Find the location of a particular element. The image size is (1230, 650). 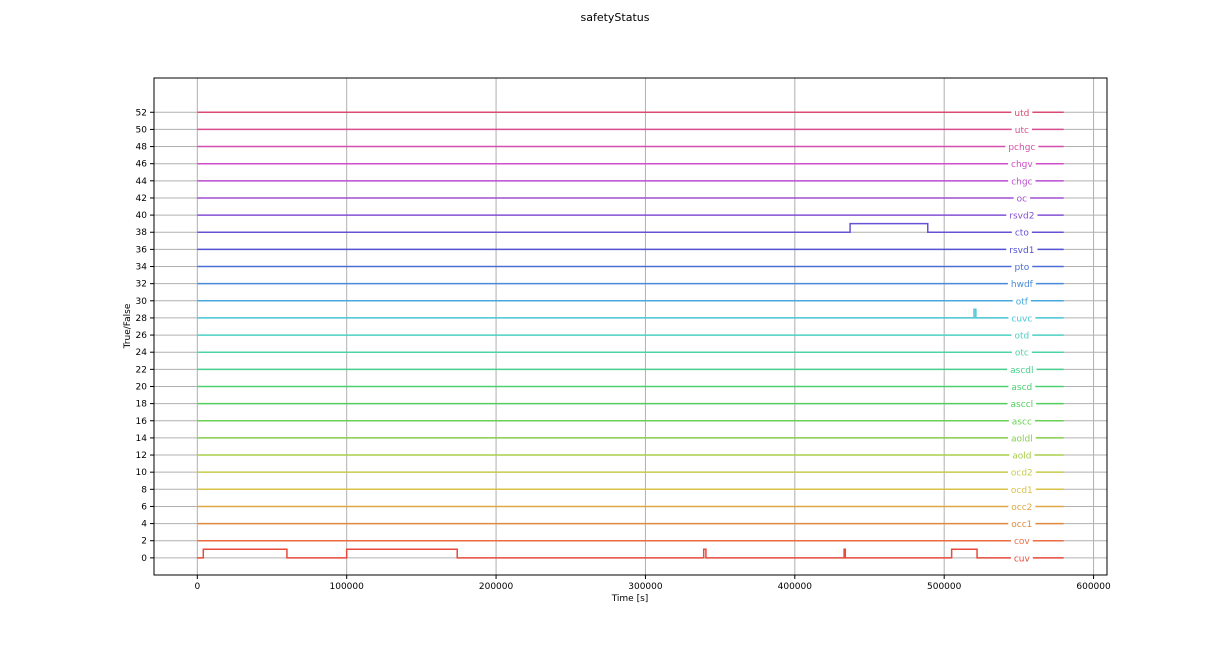

y-tick-label: 16 is located at coordinates (142, 422).